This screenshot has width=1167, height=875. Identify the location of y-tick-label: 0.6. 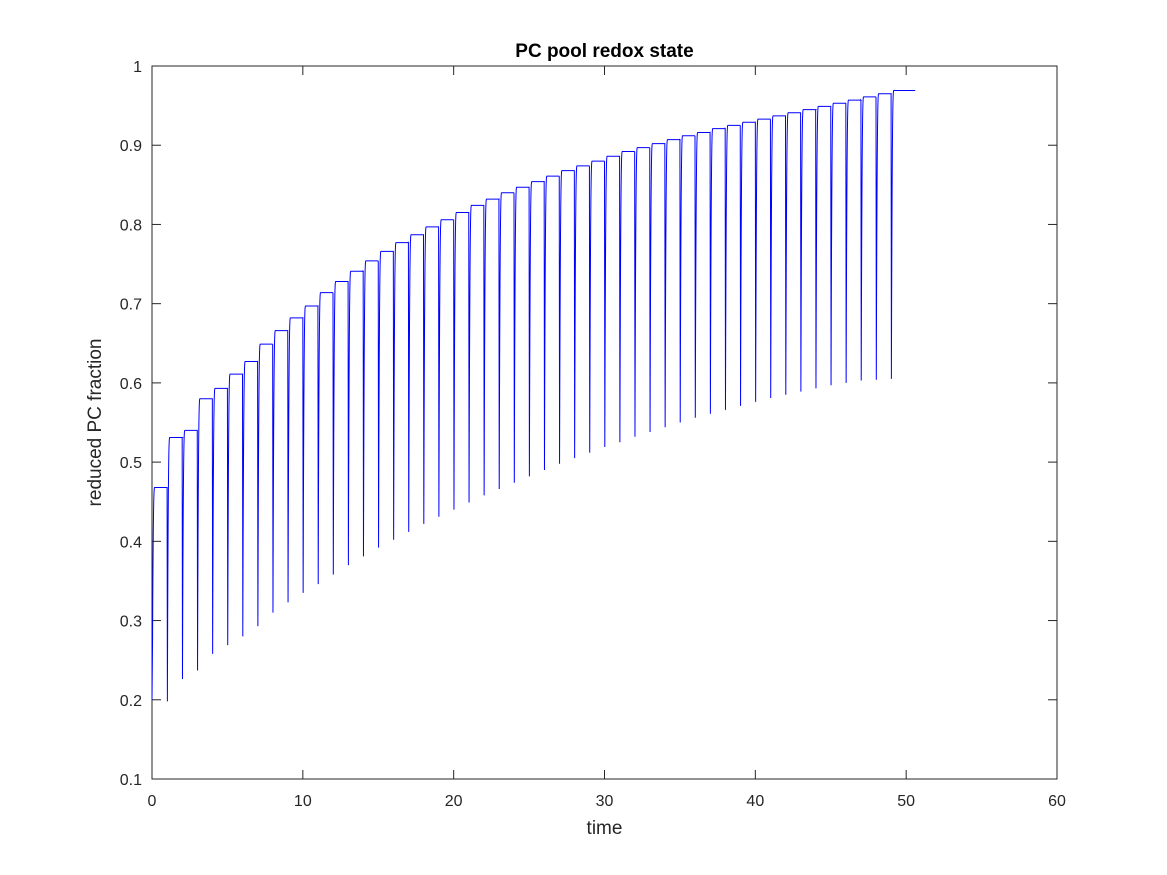
(131, 384).